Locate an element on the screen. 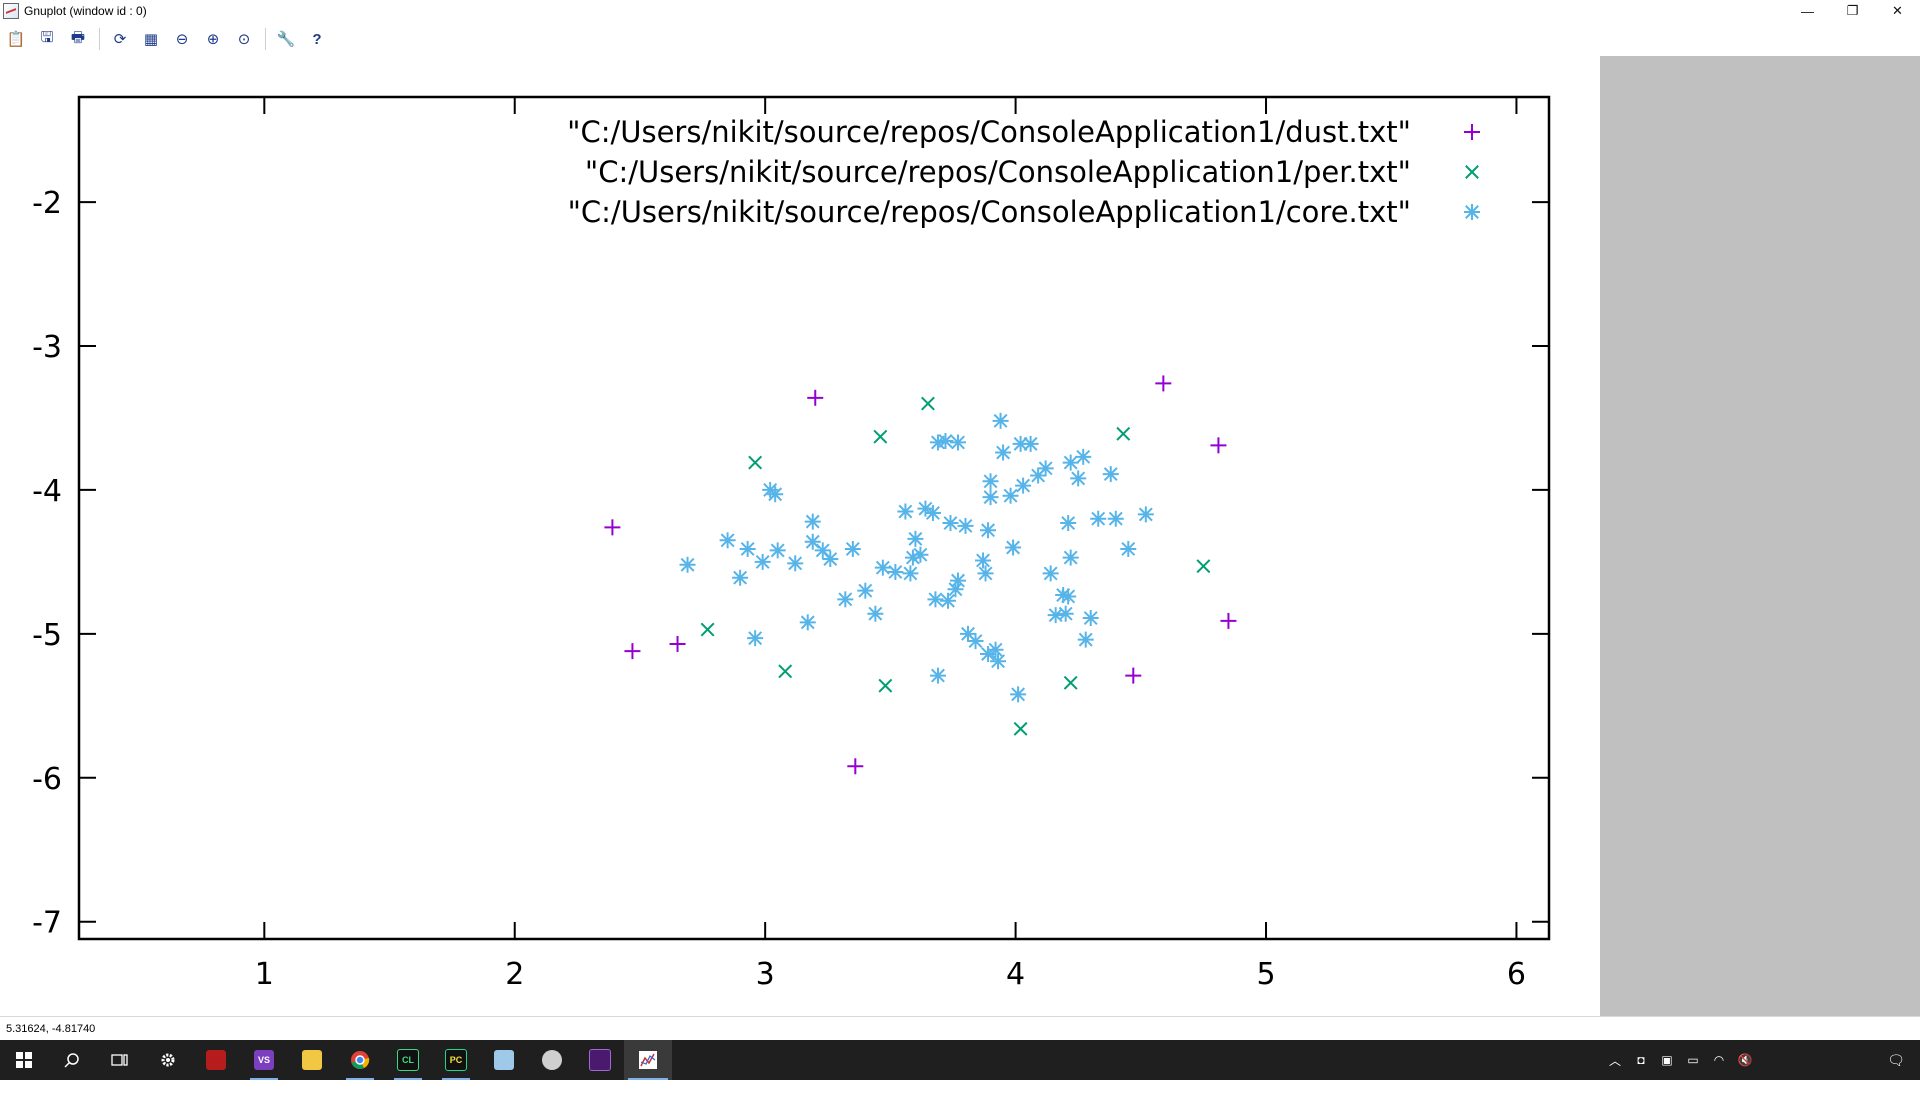 Image resolution: width=1920 pixels, height=1098 pixels. print-icon: 🖶 is located at coordinates (78, 37).